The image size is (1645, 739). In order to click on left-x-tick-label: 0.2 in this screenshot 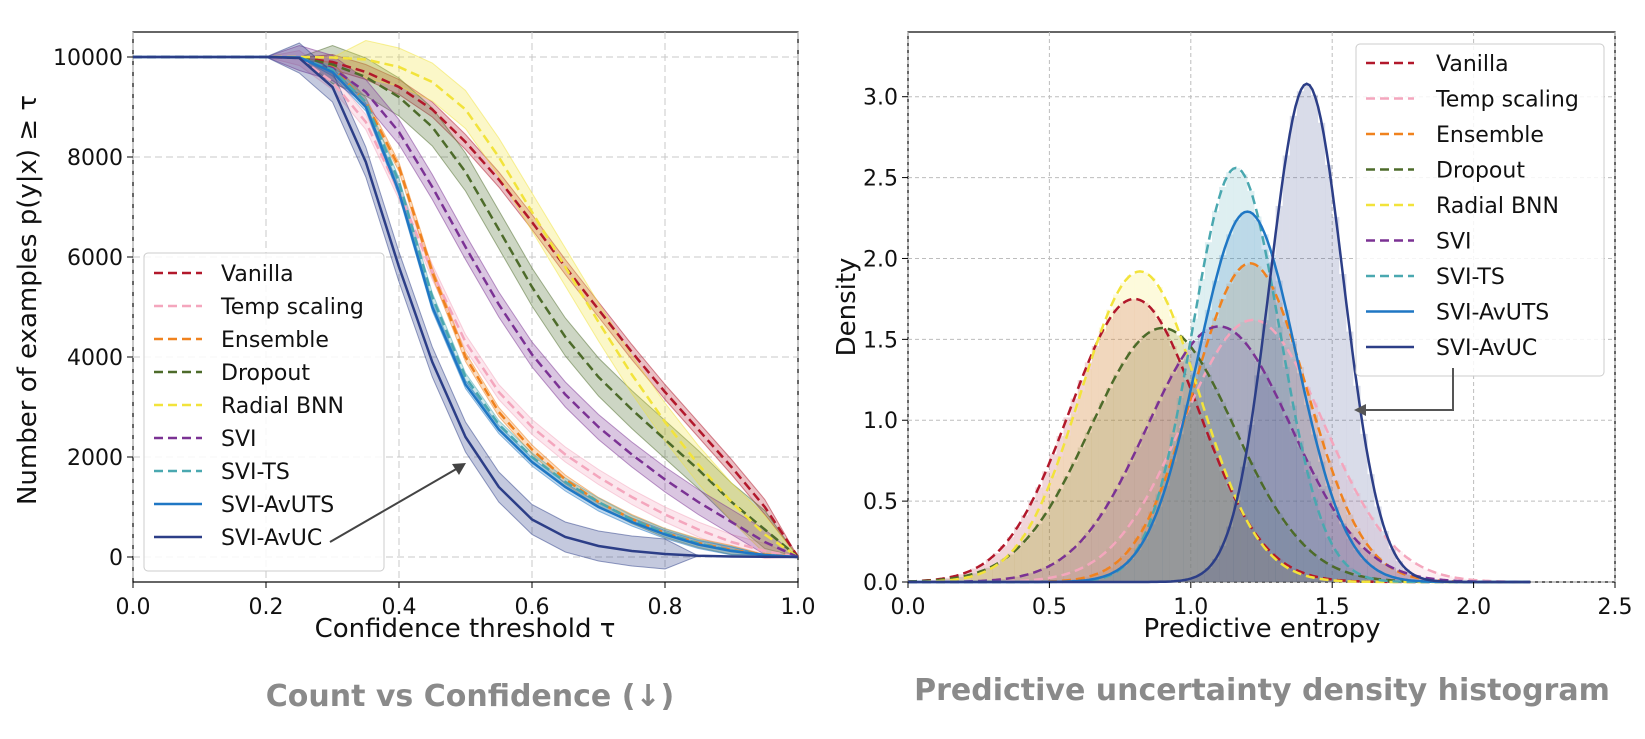, I will do `click(266, 607)`.